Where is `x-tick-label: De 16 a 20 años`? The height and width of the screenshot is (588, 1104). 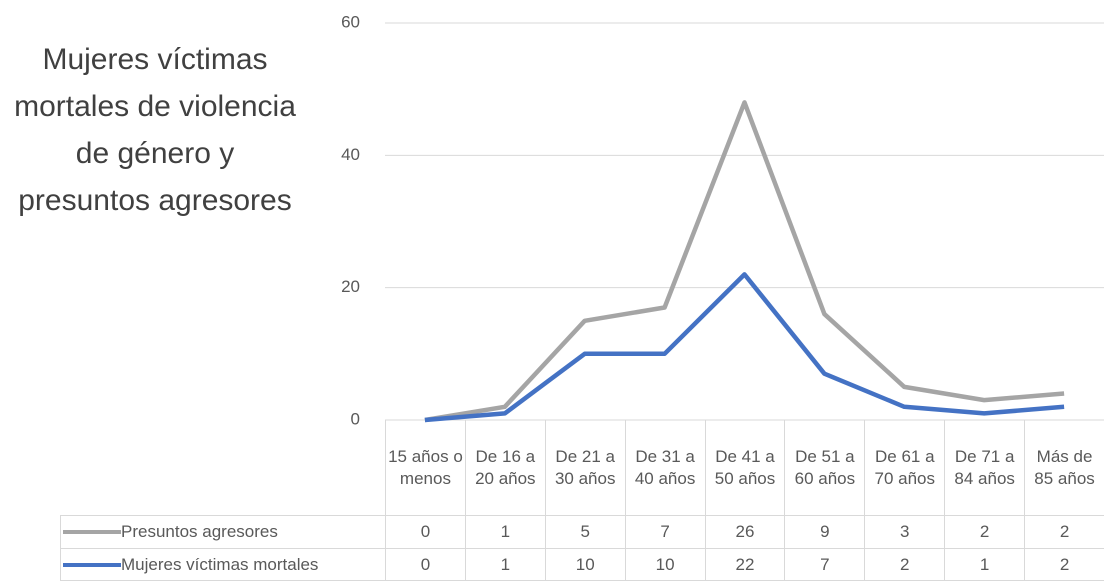 x-tick-label: De 16 a 20 años is located at coordinates (504, 467).